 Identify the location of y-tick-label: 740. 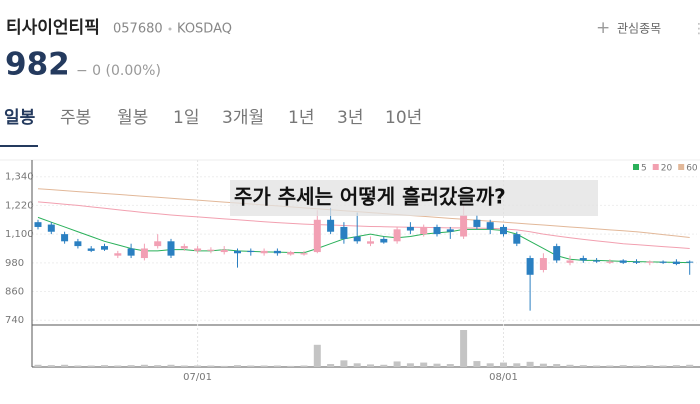
(14, 320).